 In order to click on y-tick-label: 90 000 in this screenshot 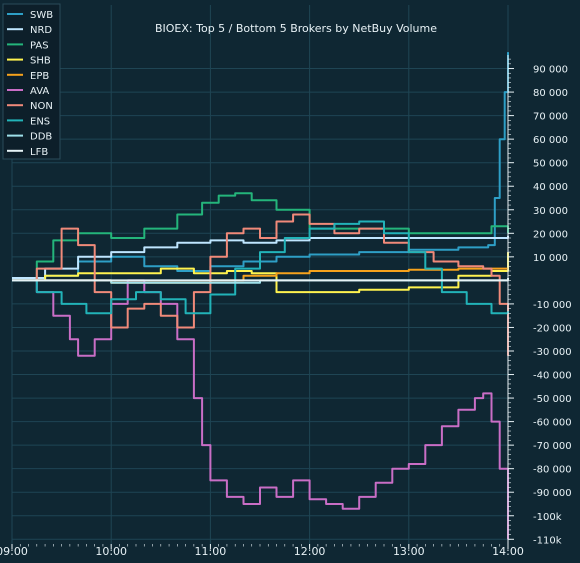, I will do `click(550, 70)`.